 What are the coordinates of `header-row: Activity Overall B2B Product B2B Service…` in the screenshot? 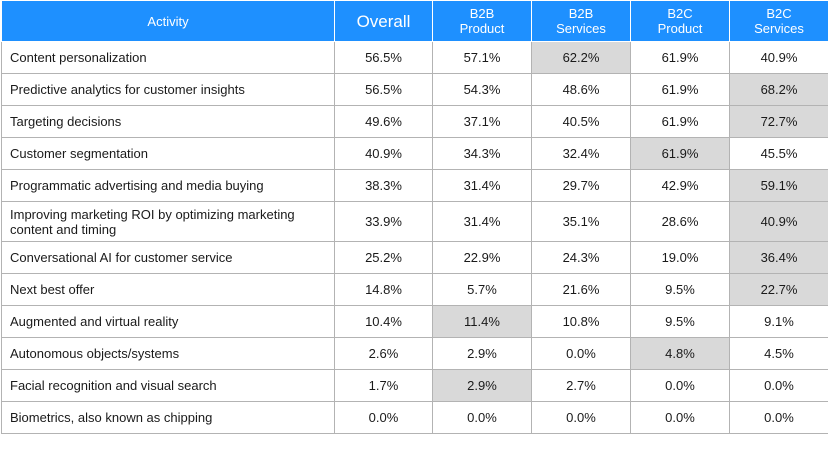 It's located at (414, 21).